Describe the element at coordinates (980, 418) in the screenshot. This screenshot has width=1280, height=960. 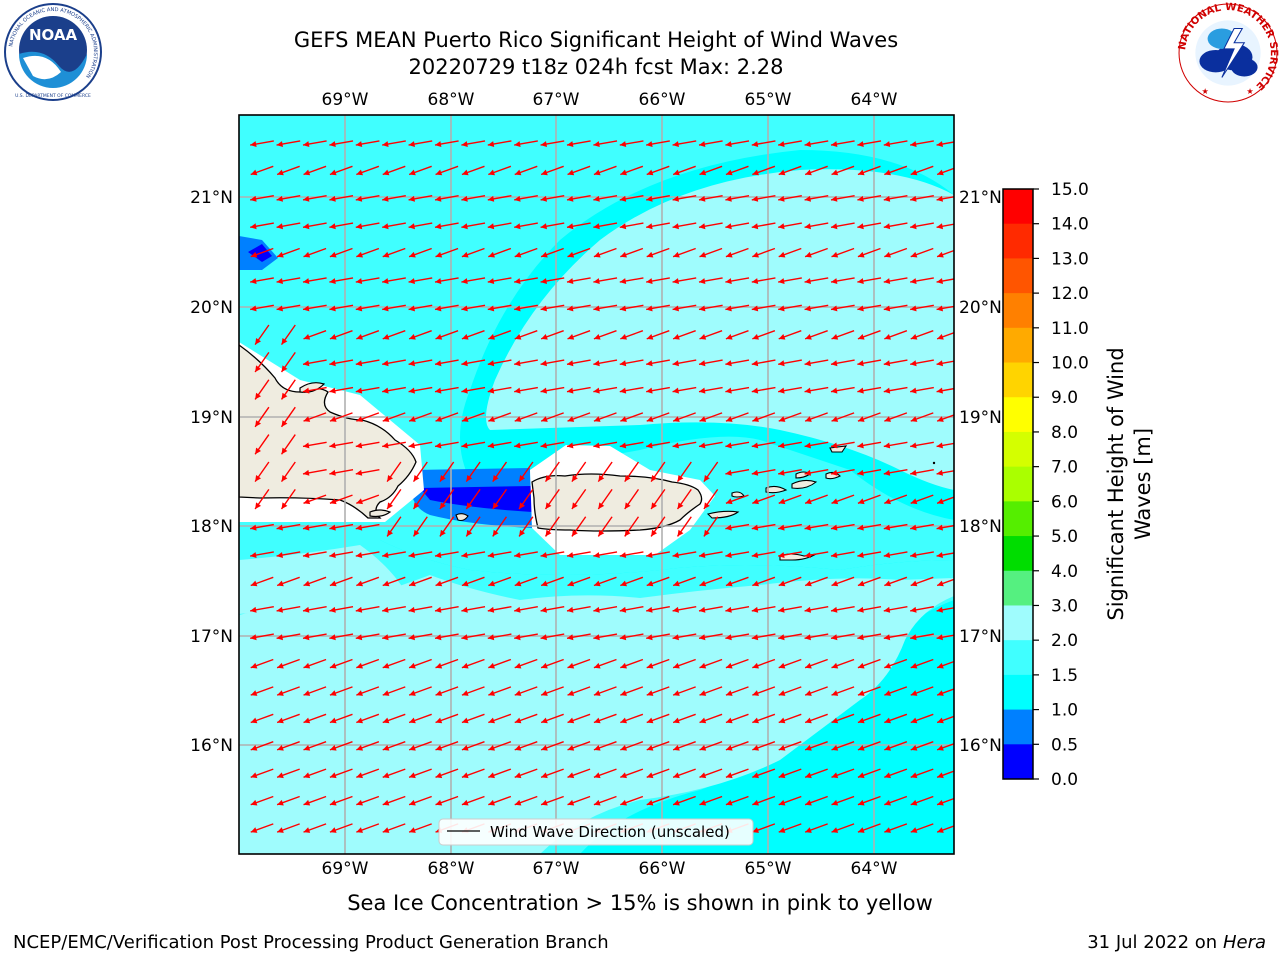
I see `lat-label-19n-right: 19°N` at that location.